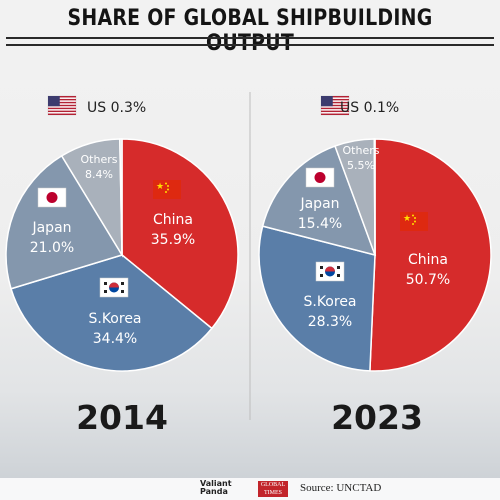  I want to click on slice-value-2023-china: 50.7%, so click(428, 280).